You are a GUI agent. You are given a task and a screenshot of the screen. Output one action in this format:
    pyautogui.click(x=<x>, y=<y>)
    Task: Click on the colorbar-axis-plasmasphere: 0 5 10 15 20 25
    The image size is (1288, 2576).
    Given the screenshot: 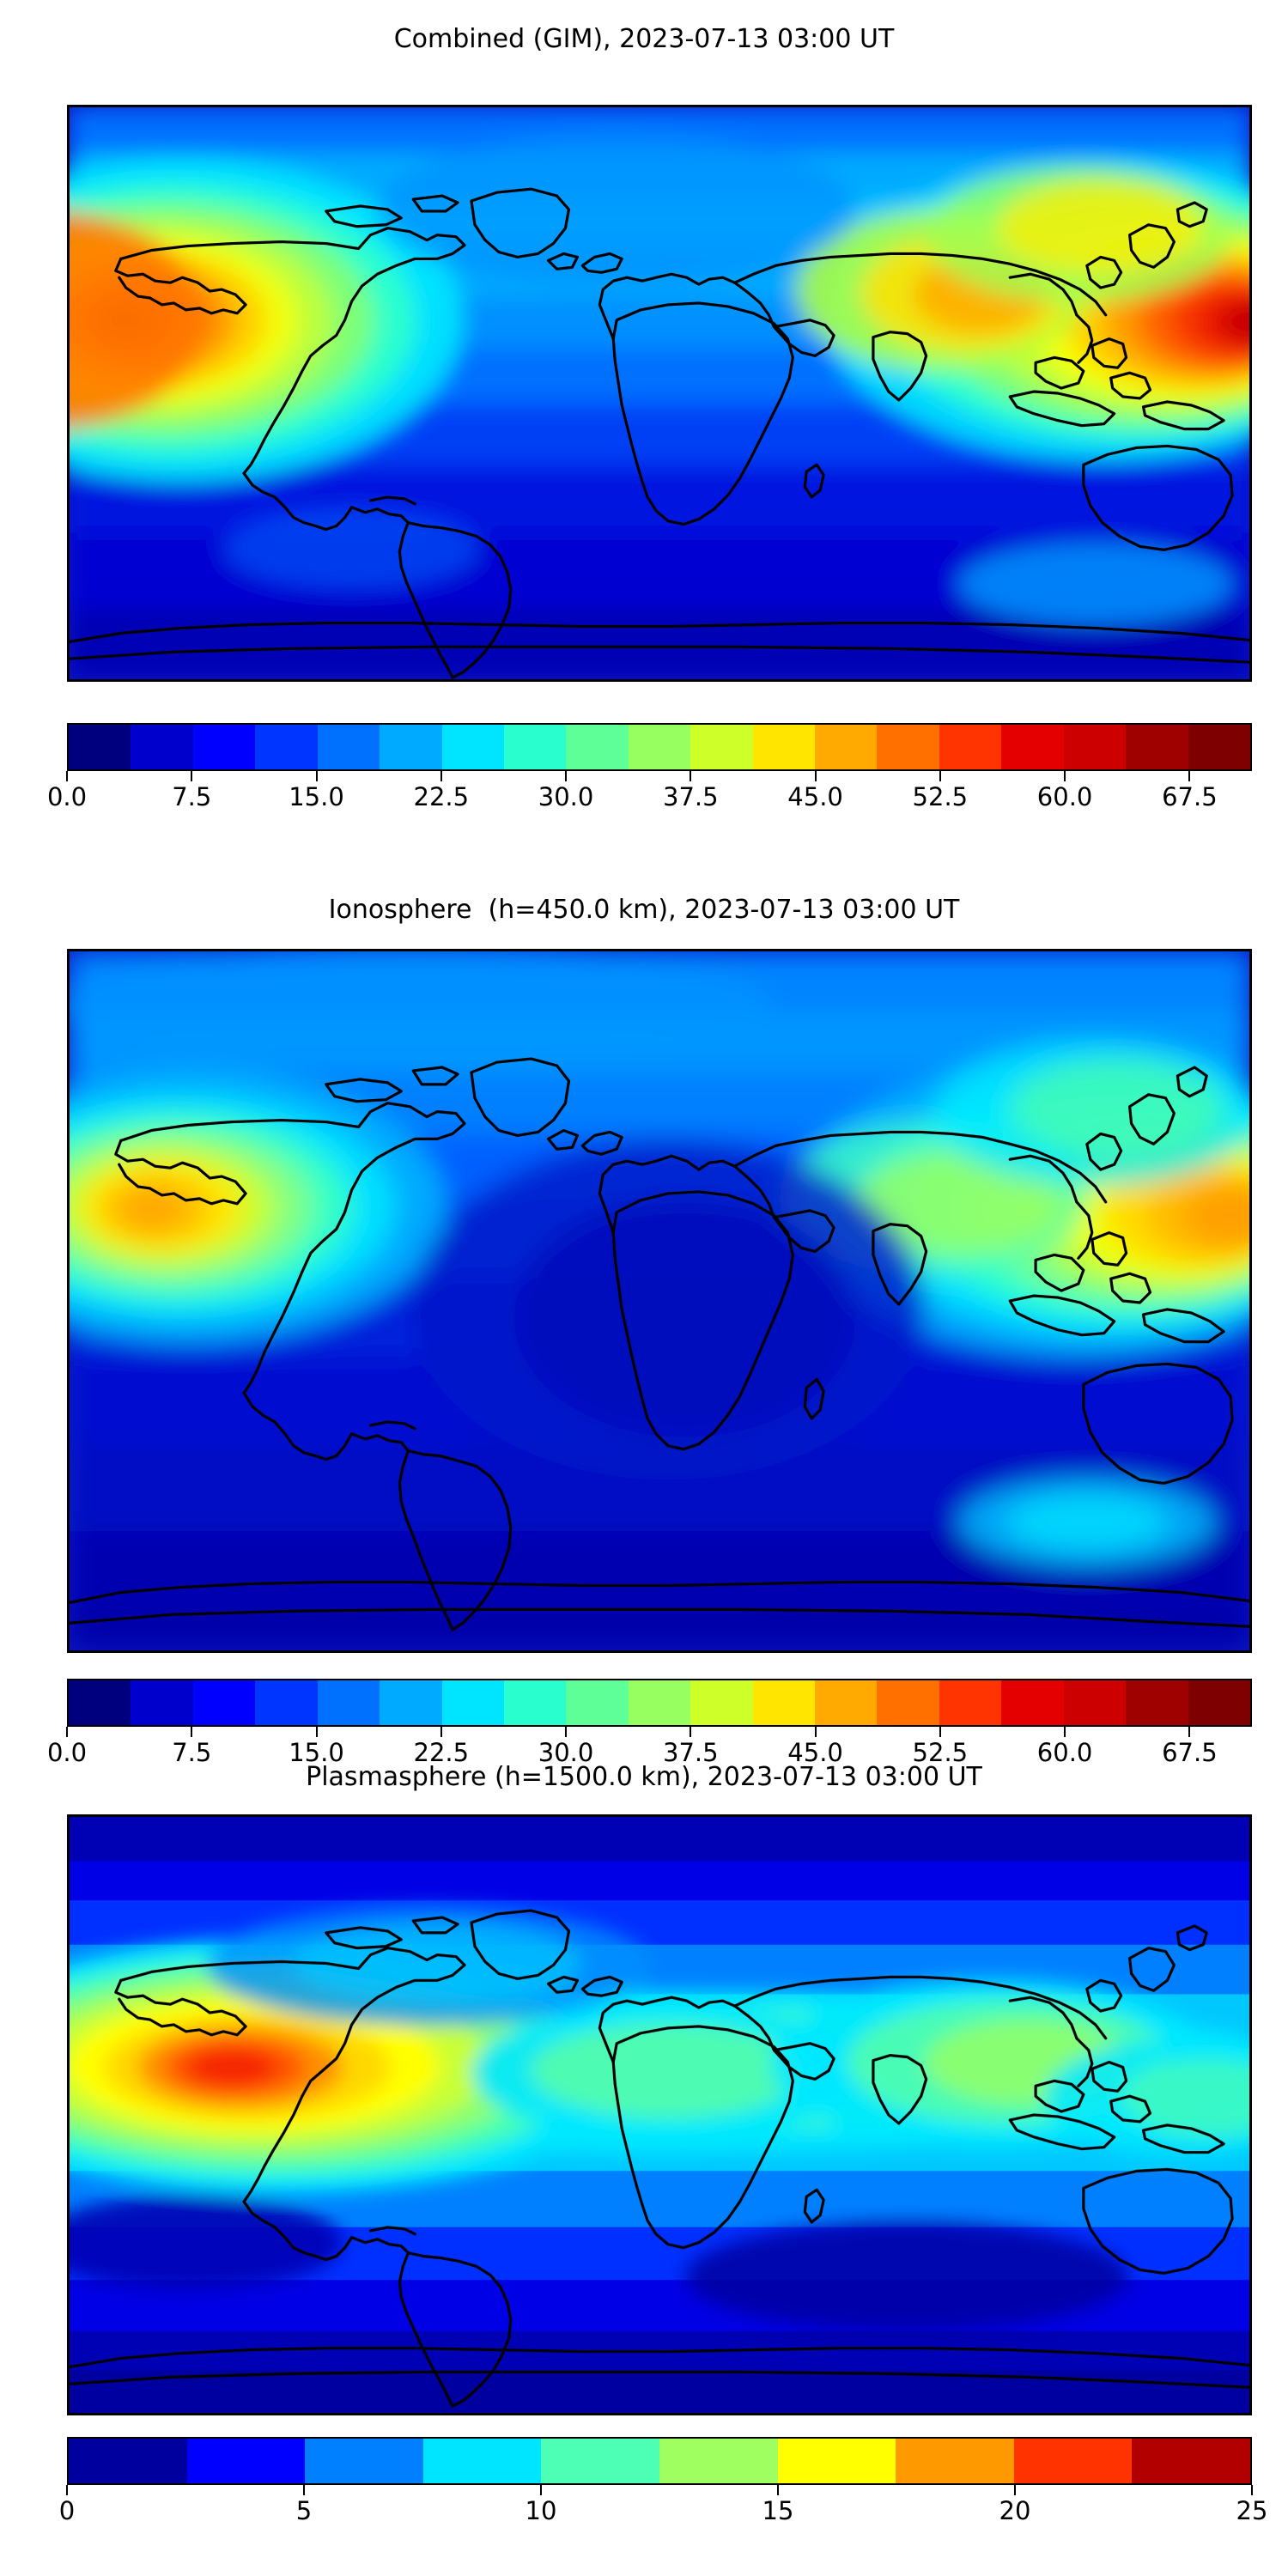 What is the action you would take?
    pyautogui.click(x=663, y=2505)
    